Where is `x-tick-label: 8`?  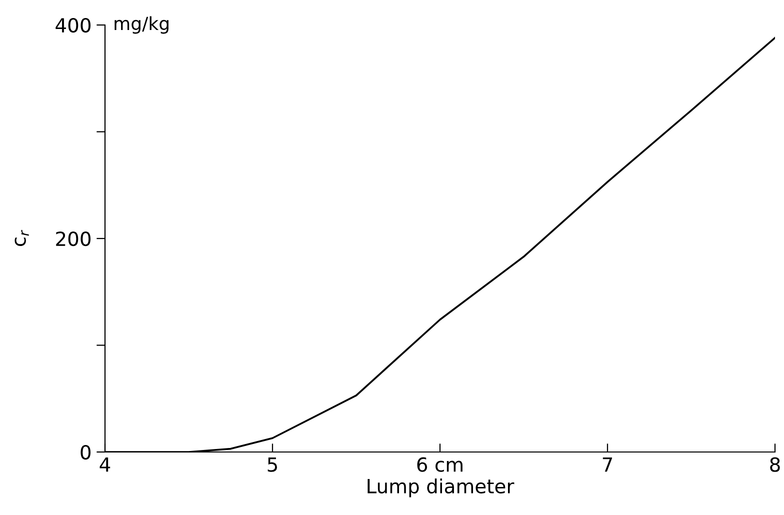
x-tick-label: 8 is located at coordinates (775, 464).